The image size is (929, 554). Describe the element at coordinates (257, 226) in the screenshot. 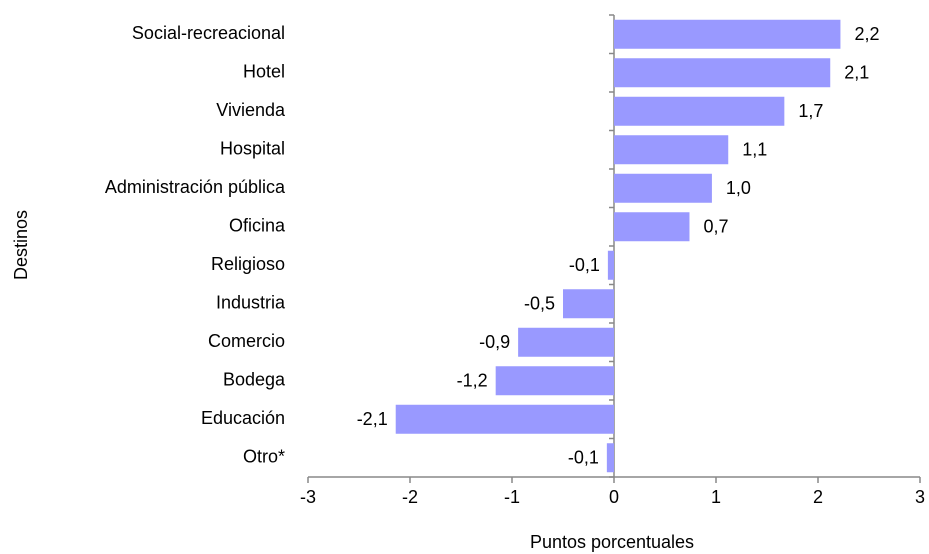

I see `y-tick-label: Oficina` at that location.